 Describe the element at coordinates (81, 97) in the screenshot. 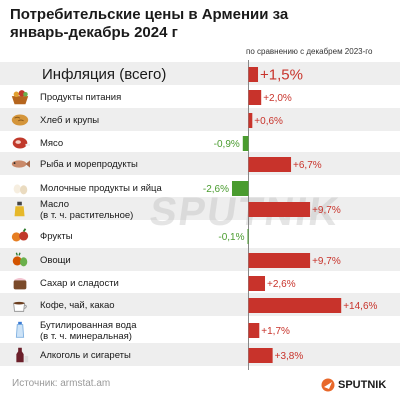

I see `category-label: Продукты питания` at that location.